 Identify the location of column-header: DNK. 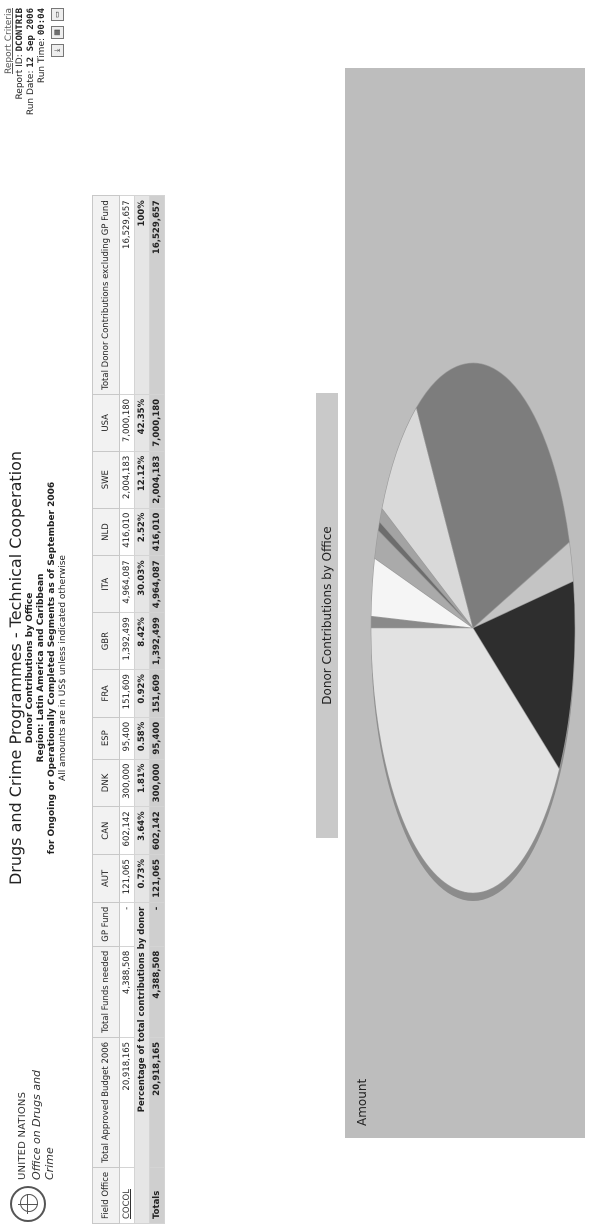
(106, 783).